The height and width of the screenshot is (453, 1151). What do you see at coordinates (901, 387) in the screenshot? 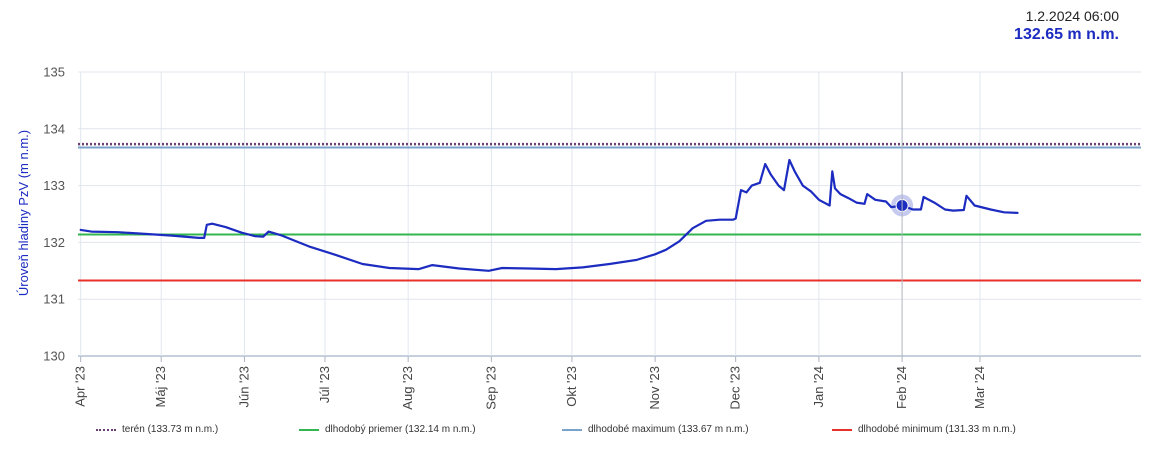
I see `x-tick-label: Feb '24` at bounding box center [901, 387].